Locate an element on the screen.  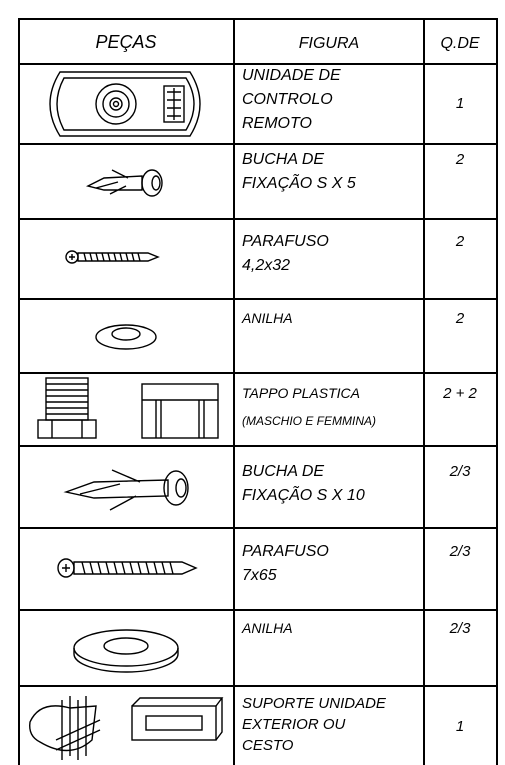
description-line: TAPPO PLASTICA is located at coordinates (301, 393).